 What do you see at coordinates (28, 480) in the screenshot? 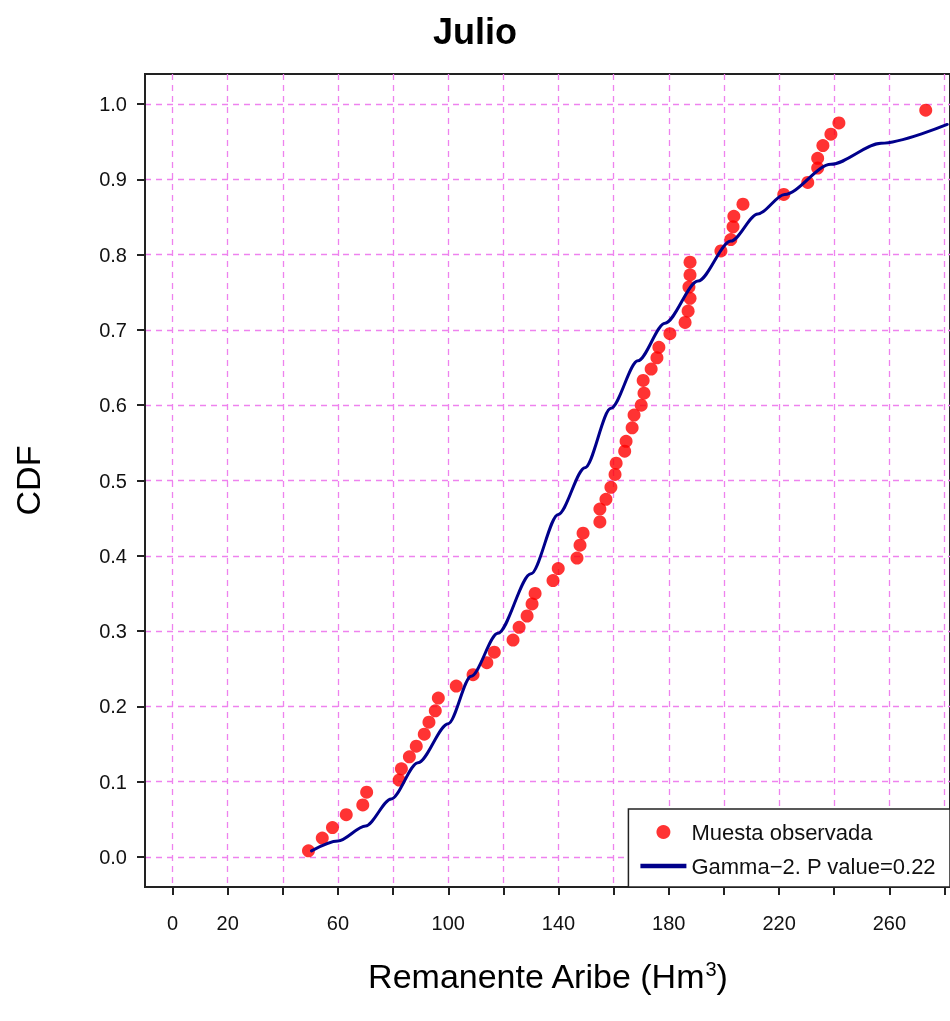
I see `y-axis-title: CDF` at bounding box center [28, 480].